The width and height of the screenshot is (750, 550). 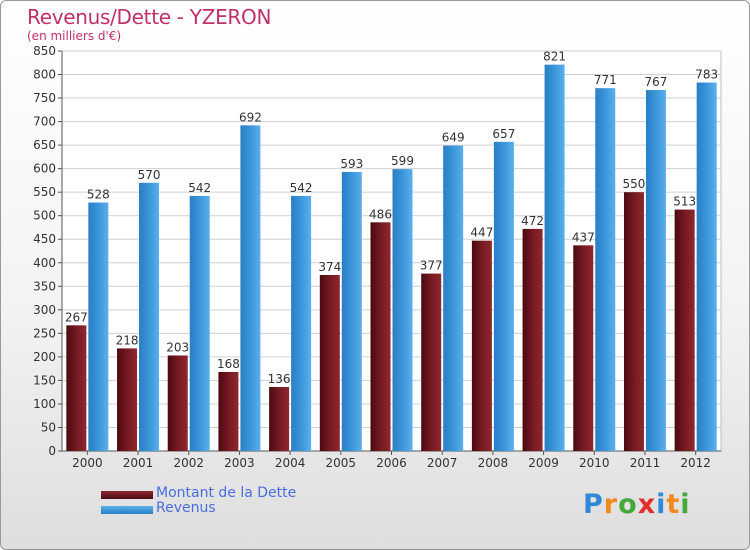 What do you see at coordinates (481, 233) in the screenshot?
I see `data-label-dette-2008: 447` at bounding box center [481, 233].